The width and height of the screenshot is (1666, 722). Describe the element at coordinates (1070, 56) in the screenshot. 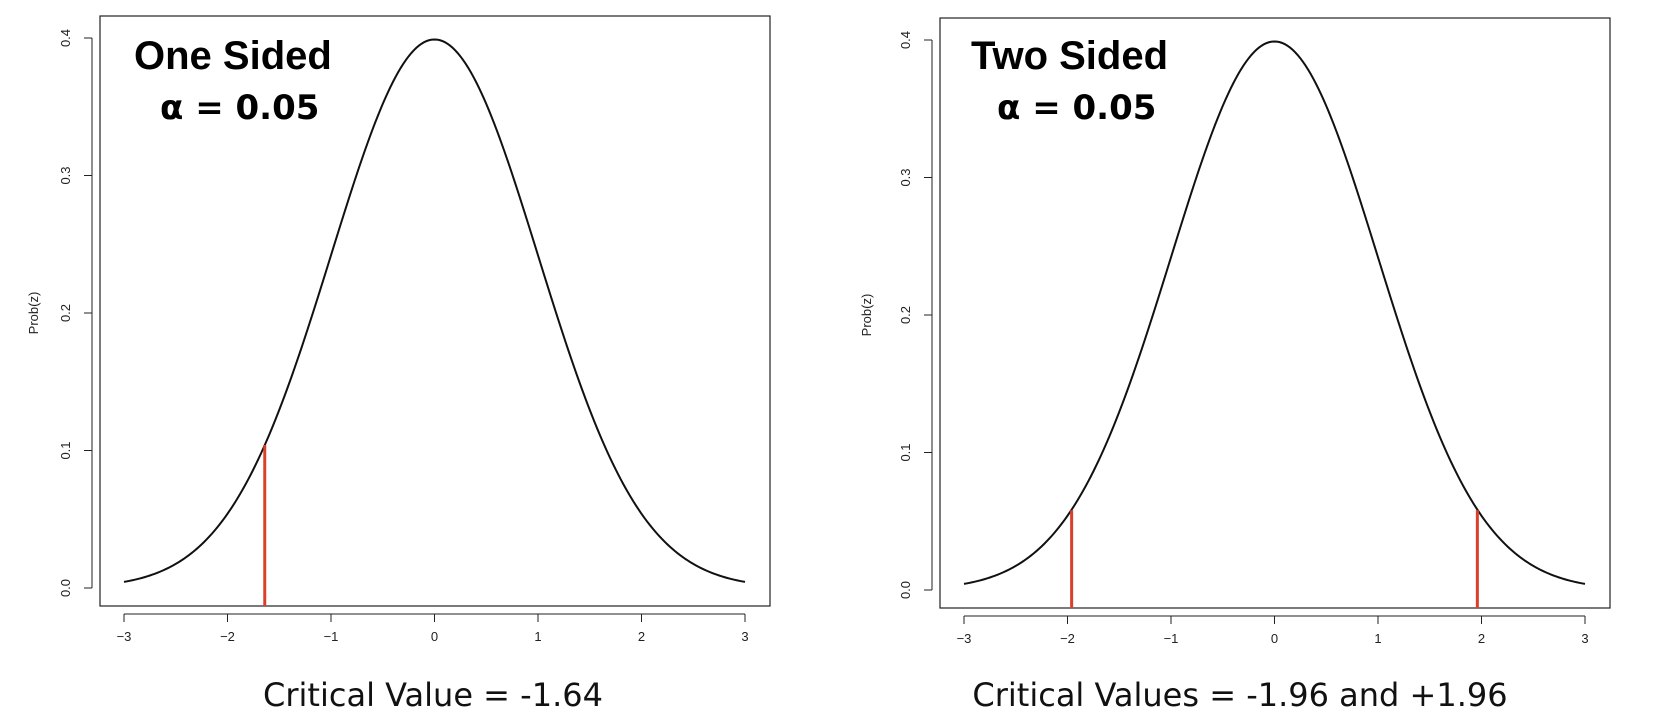

I see `chart-title: Two Sided` at that location.